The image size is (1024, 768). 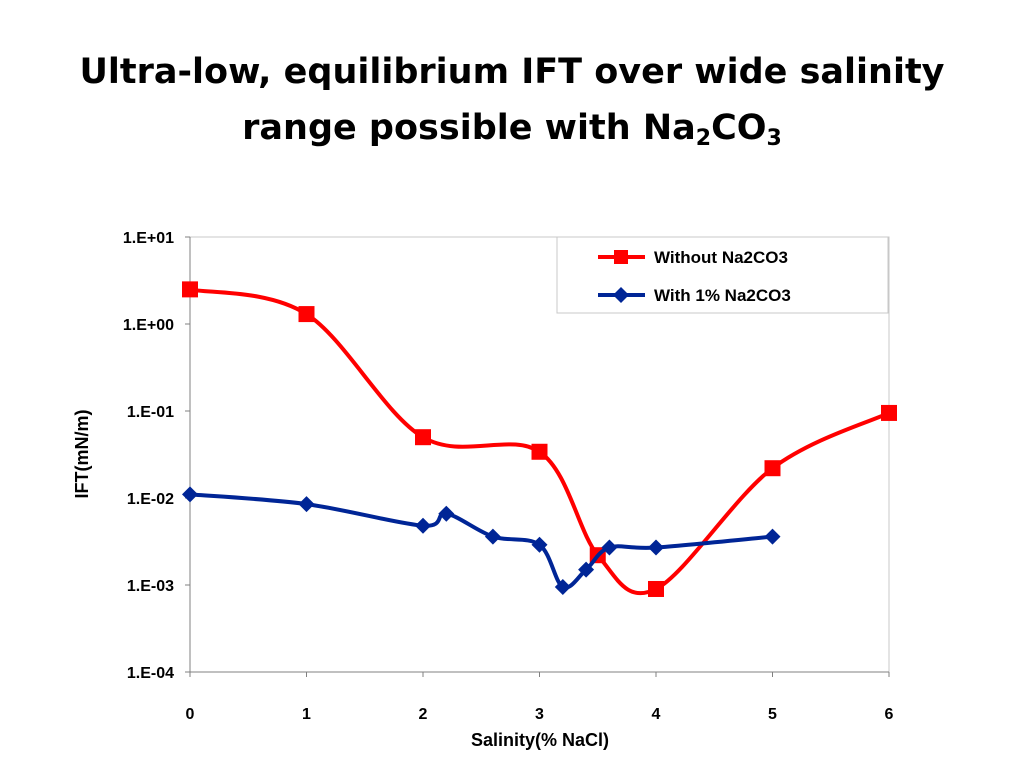 What do you see at coordinates (150, 412) in the screenshot?
I see `y-tick-label: 1.E-01` at bounding box center [150, 412].